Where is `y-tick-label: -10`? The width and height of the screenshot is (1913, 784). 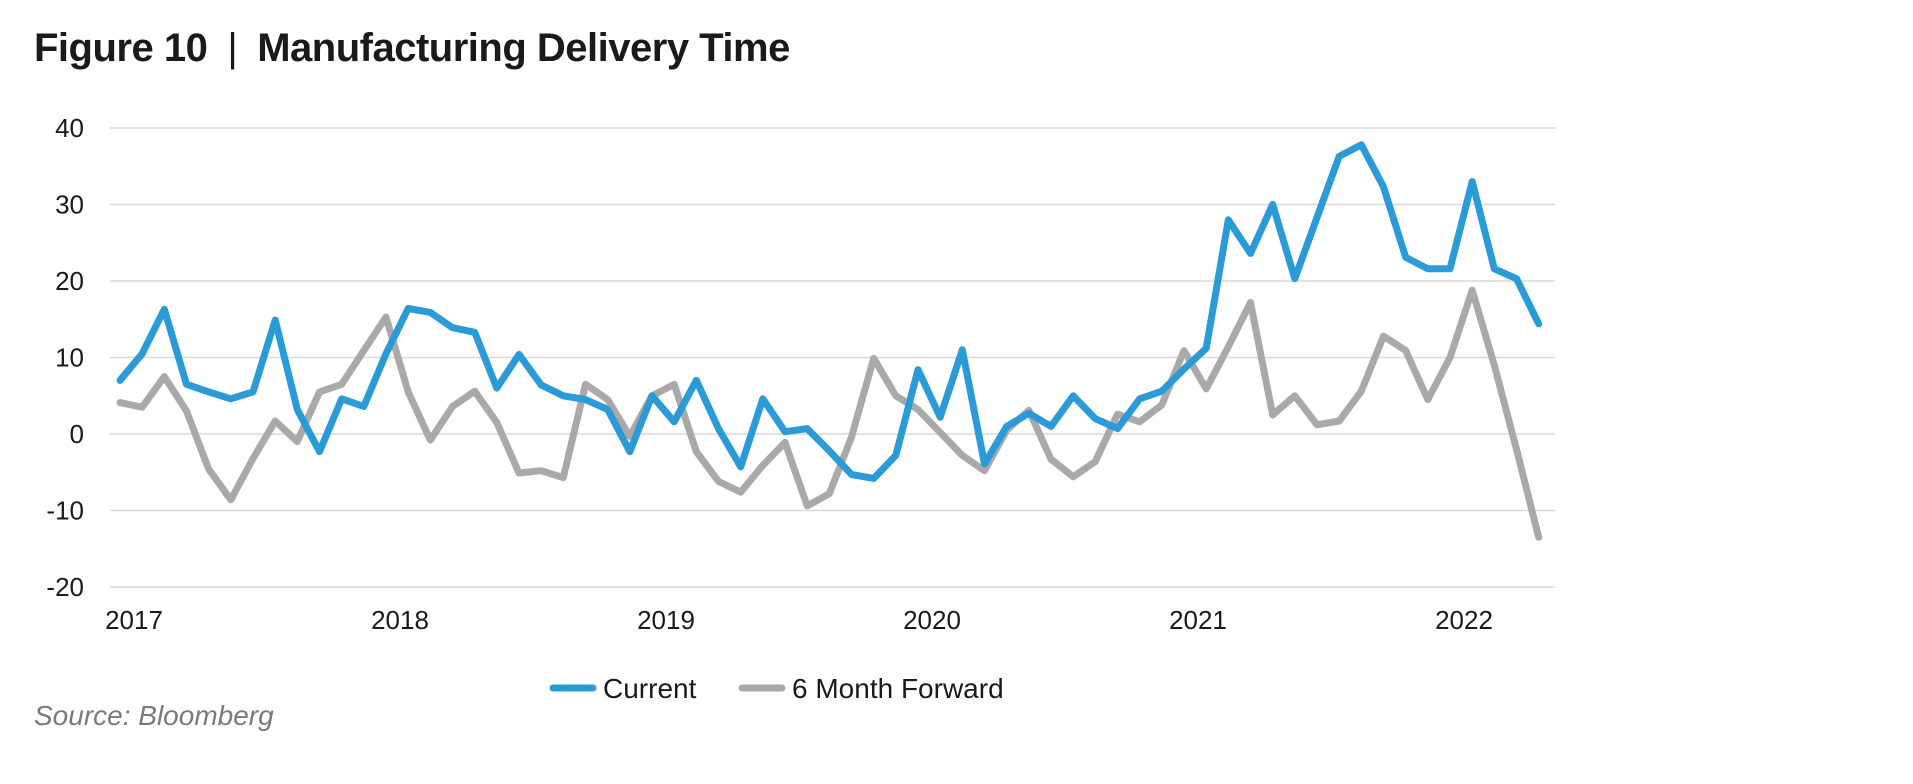
y-tick-label: -10 is located at coordinates (65, 511).